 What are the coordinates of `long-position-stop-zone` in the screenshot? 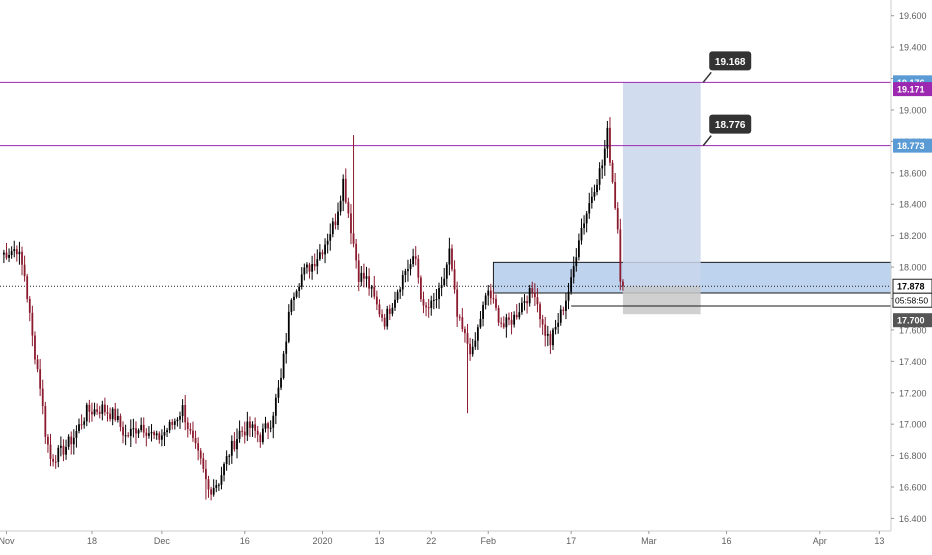 It's located at (661, 300).